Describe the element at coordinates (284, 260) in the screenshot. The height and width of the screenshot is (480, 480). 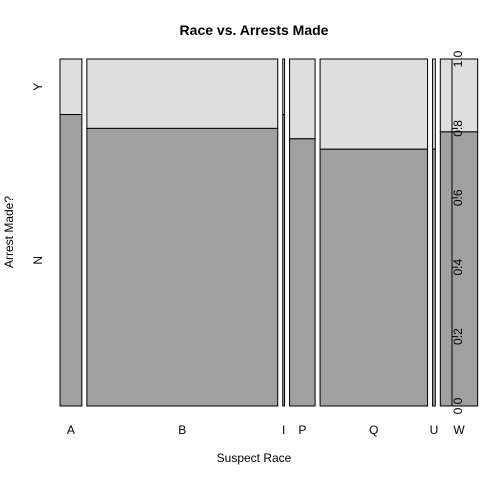
I see `bar-i-n` at that location.